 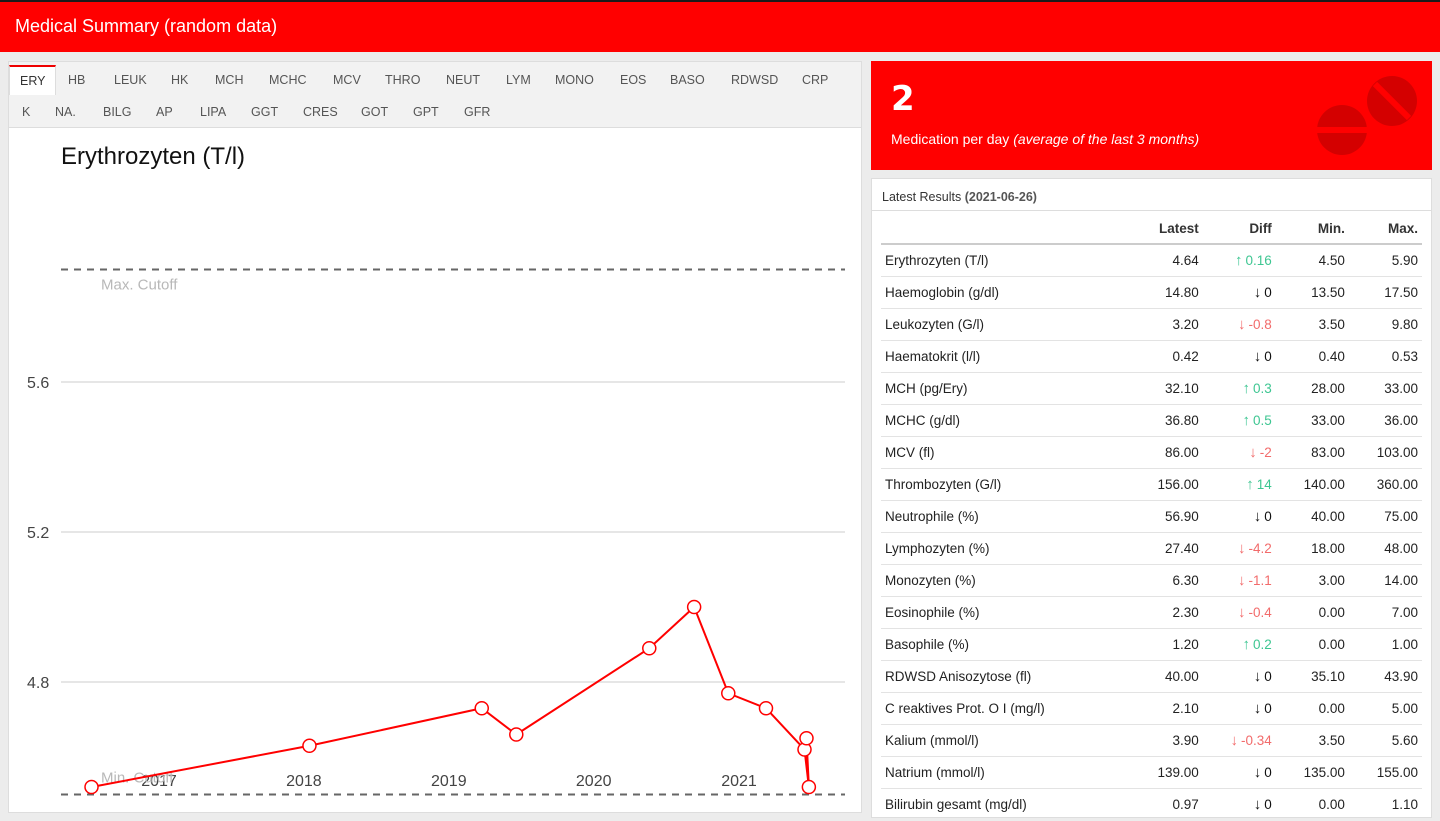 I want to click on tab-na: NA., so click(x=65, y=112).